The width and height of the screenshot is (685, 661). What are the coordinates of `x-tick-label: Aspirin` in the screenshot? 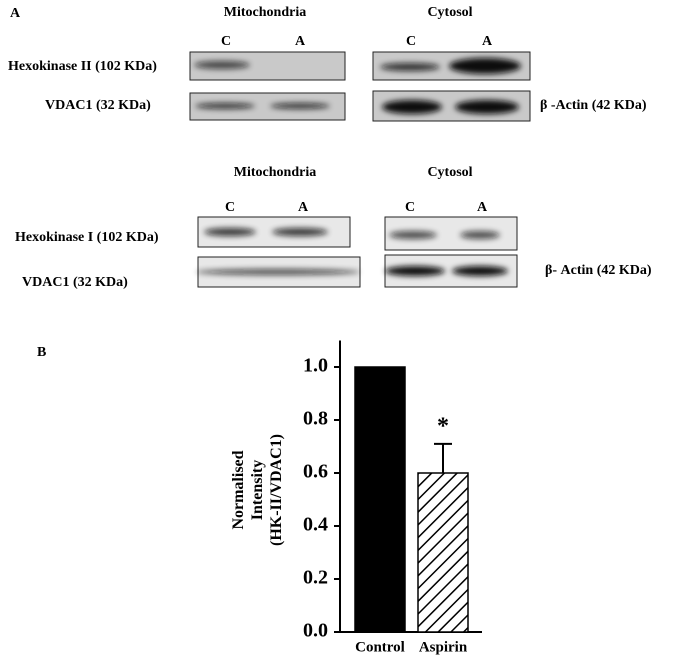 It's located at (443, 647).